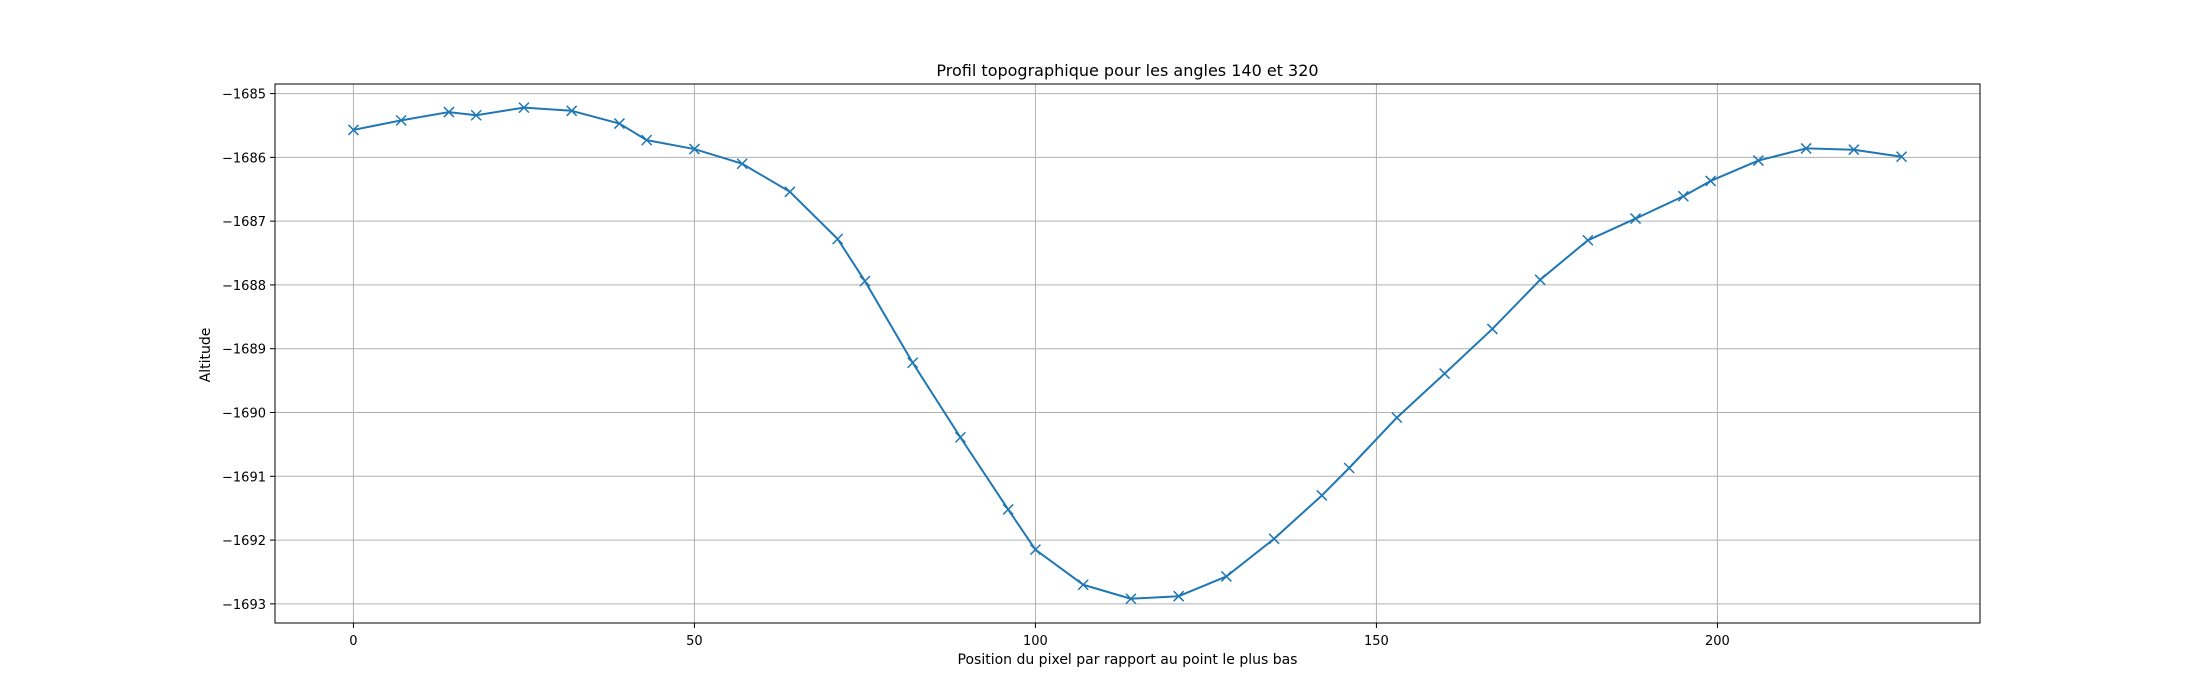 This screenshot has width=2200, height=700. I want to click on y-tick-label: −1693, so click(244, 605).